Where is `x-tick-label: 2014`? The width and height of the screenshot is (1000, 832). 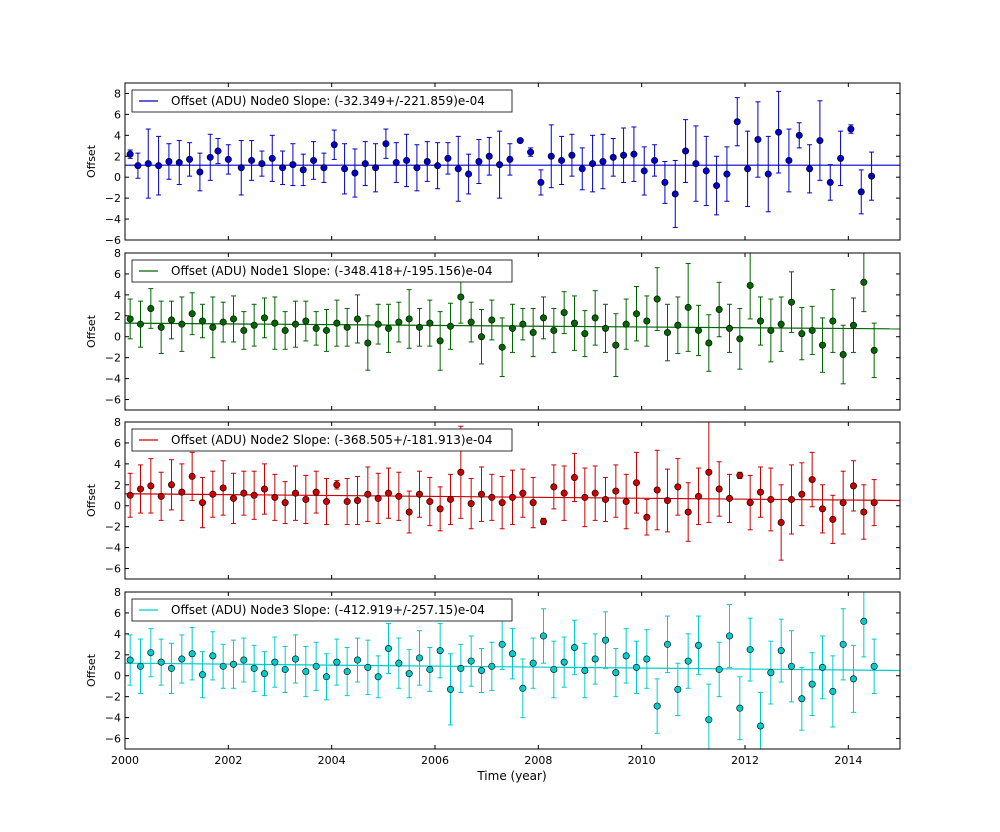 x-tick-label: 2014 is located at coordinates (848, 760).